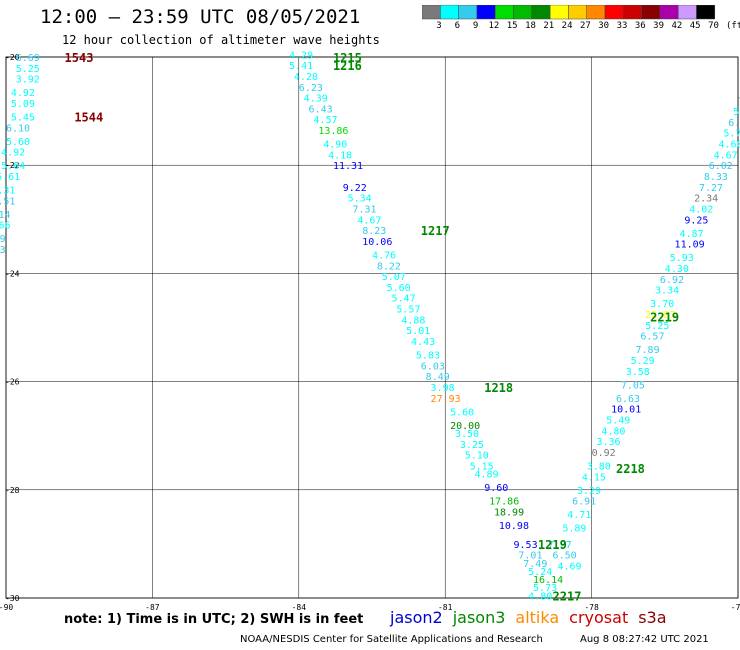  I want to click on wave-height-point: 3.98, so click(443, 388).